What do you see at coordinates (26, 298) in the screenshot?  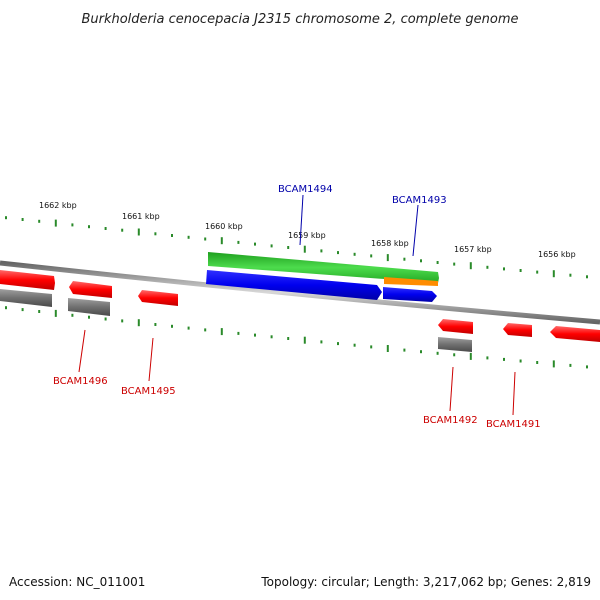 I see `gene-feature-left-grey` at bounding box center [26, 298].